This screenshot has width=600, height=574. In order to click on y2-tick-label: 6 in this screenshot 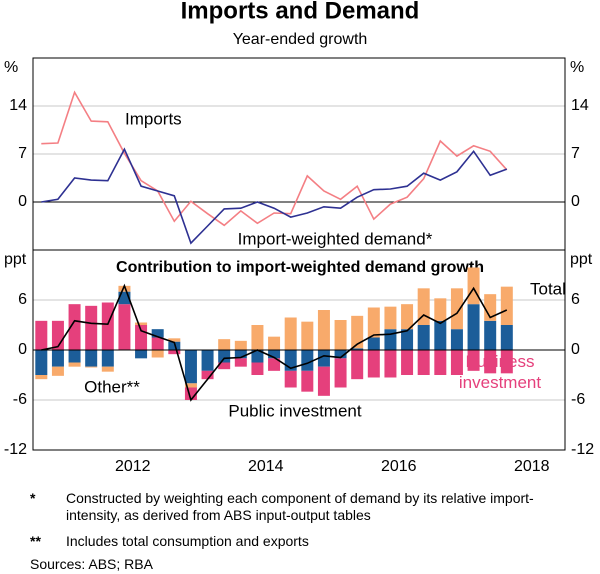, I will do `click(575, 299)`.